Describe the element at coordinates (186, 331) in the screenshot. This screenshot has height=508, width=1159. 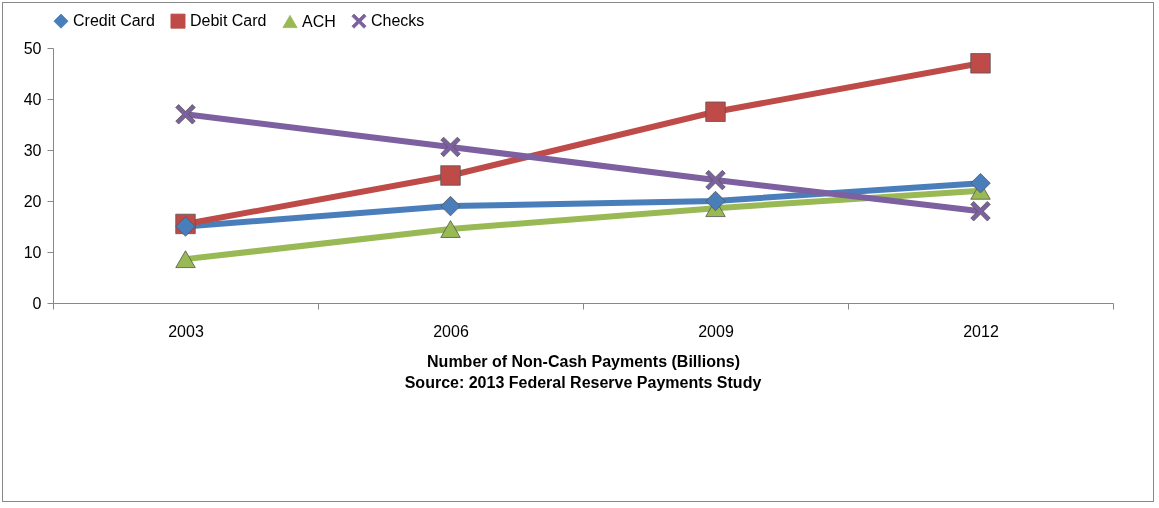
I see `x-tick-label: 2003` at that location.